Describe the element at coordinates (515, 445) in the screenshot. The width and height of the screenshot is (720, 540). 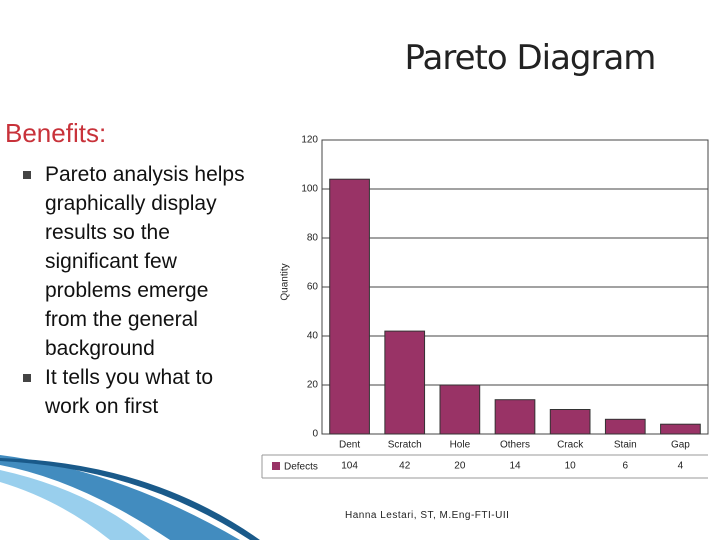
I see `x-tick-label: Others` at that location.